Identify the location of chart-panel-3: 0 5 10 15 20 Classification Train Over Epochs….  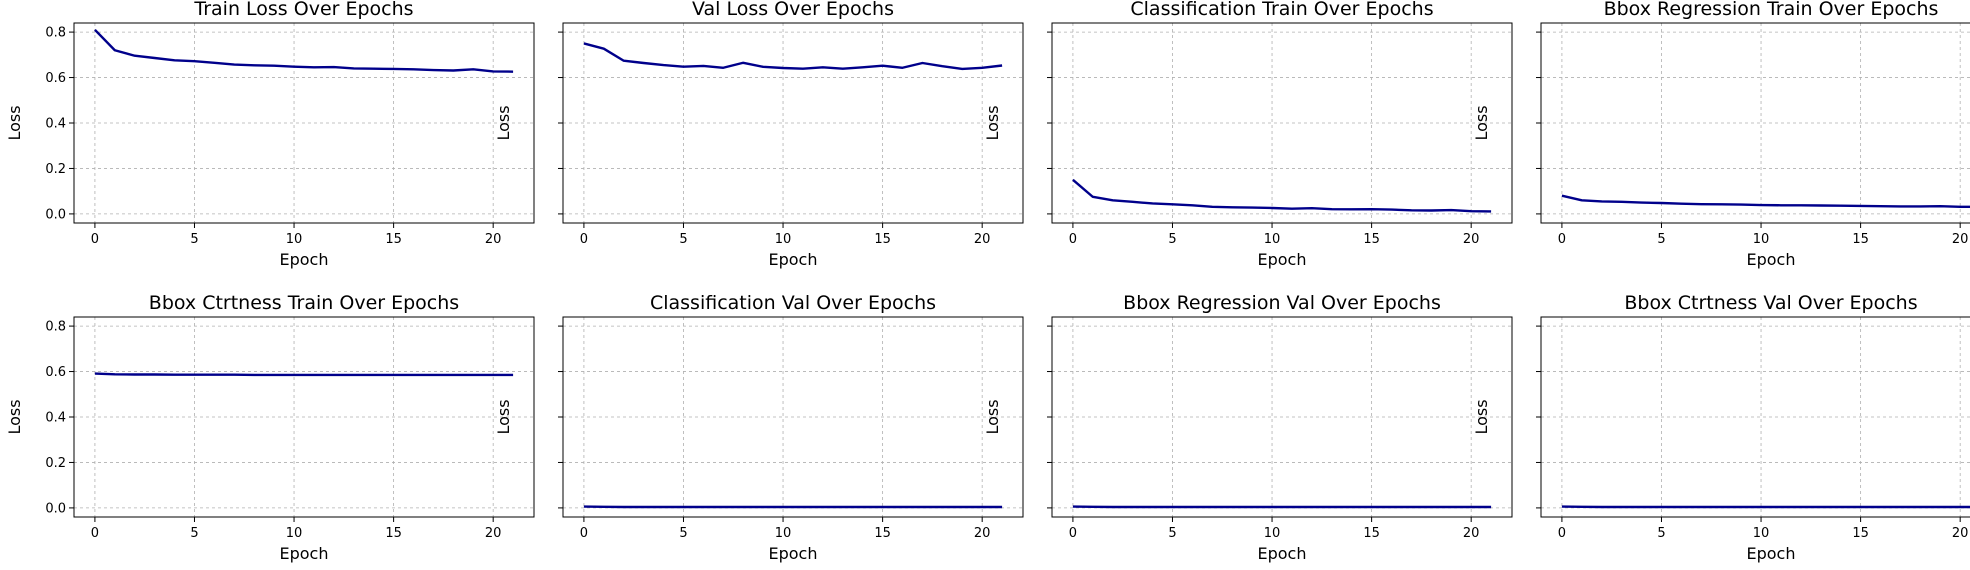
(1248, 134).